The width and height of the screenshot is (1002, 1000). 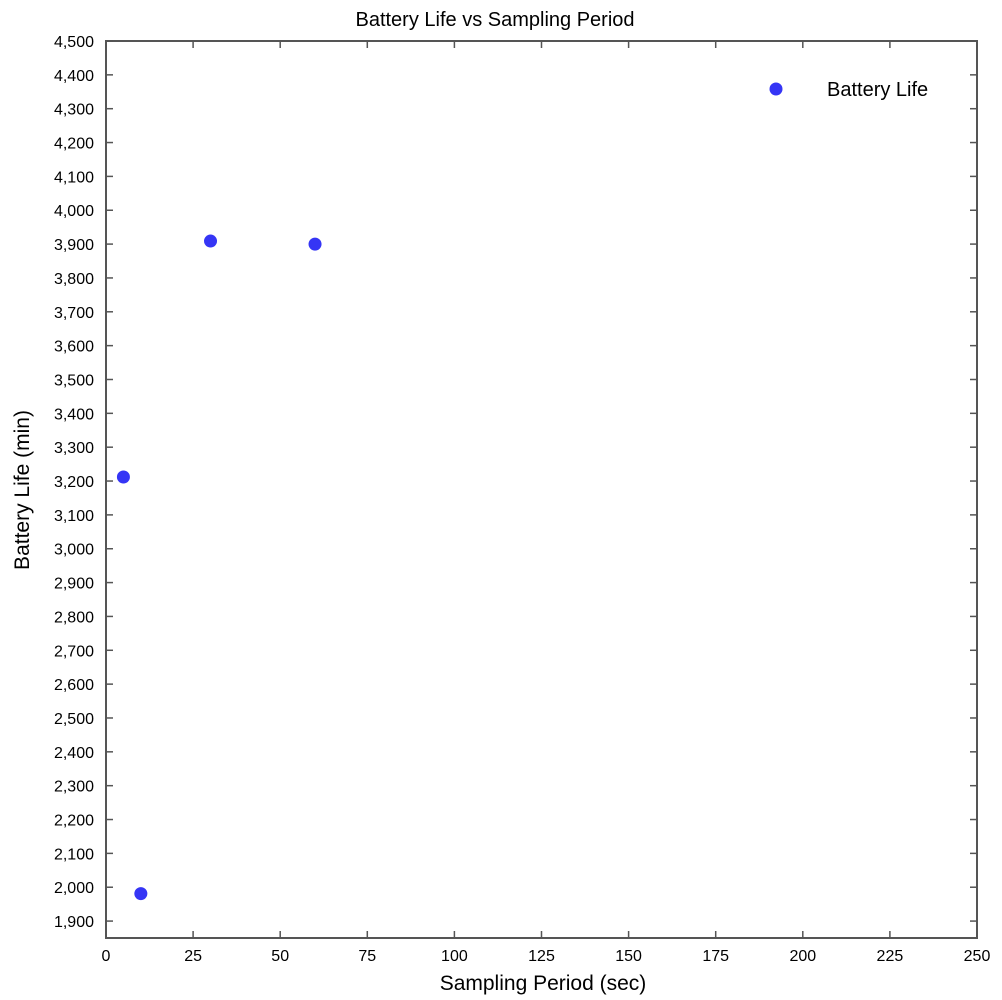 What do you see at coordinates (74, 753) in the screenshot?
I see `y-tick-label: 2,400` at bounding box center [74, 753].